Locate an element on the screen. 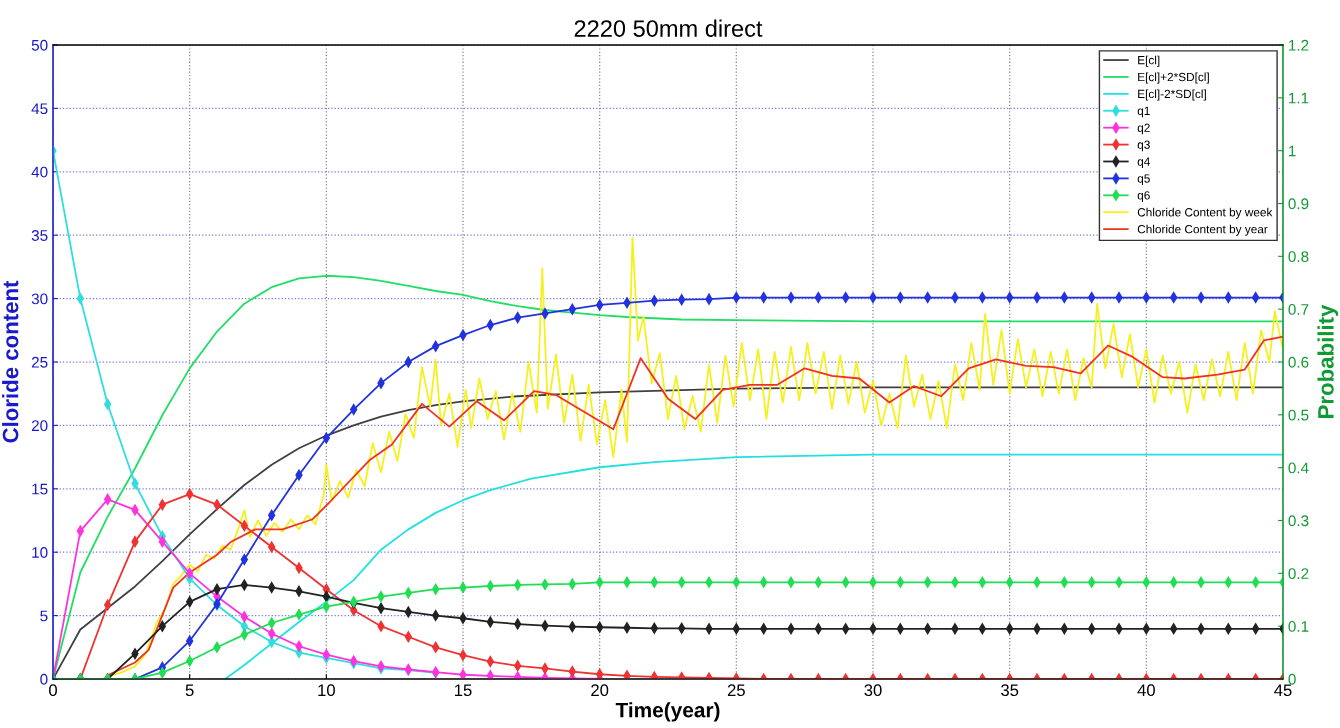  x-tick-label: 25 is located at coordinates (736, 690).